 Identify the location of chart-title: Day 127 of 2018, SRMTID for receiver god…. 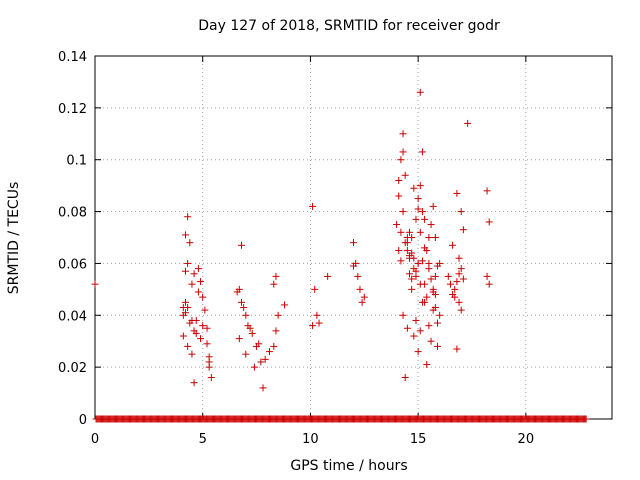
(349, 26).